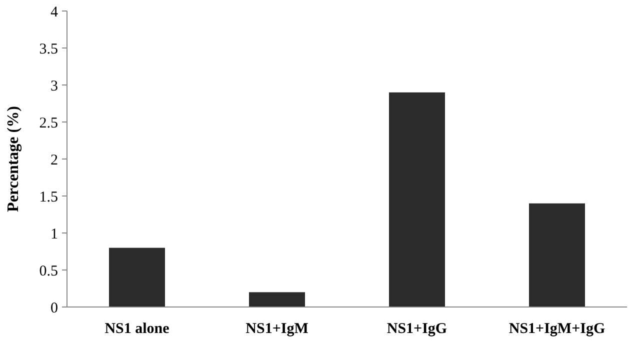 Image resolution: width=637 pixels, height=348 pixels. I want to click on y-tick-label: 0.5, so click(48, 271).